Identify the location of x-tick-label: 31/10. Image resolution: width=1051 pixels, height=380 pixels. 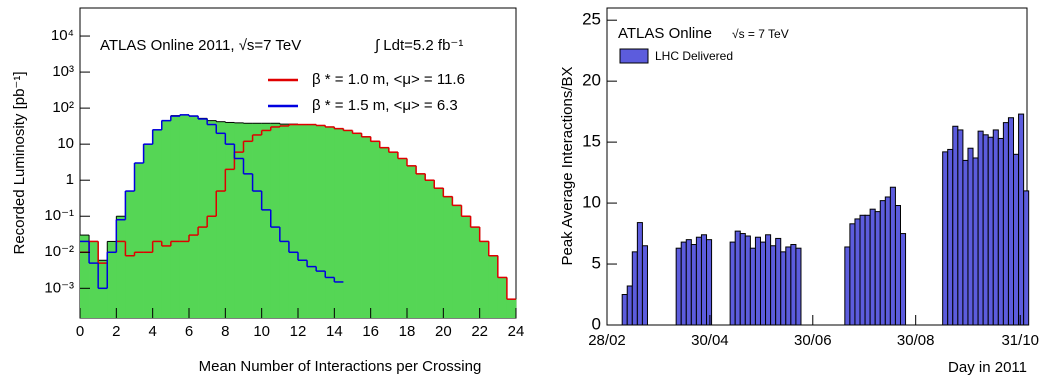
(1020, 340).